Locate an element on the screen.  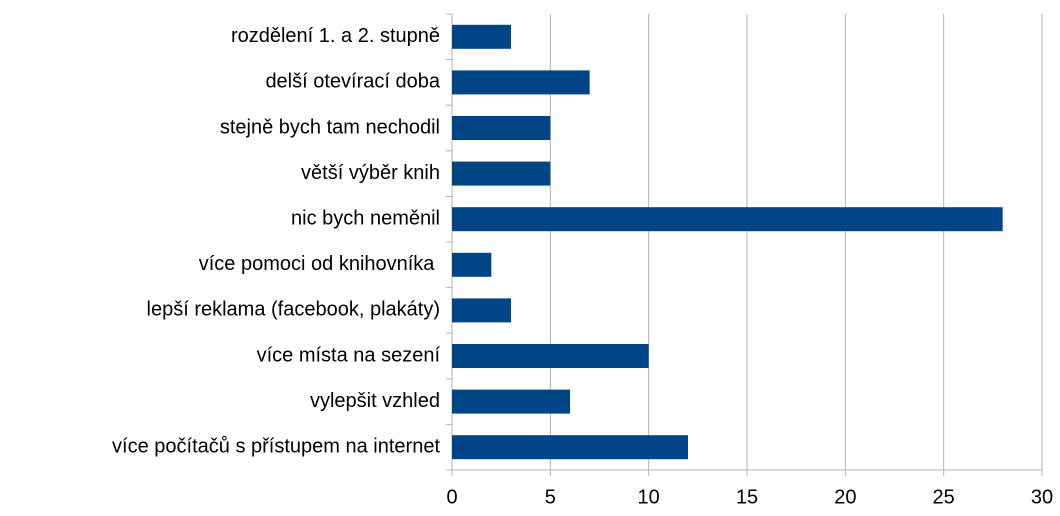
x-tick-label: 20 is located at coordinates (845, 497).